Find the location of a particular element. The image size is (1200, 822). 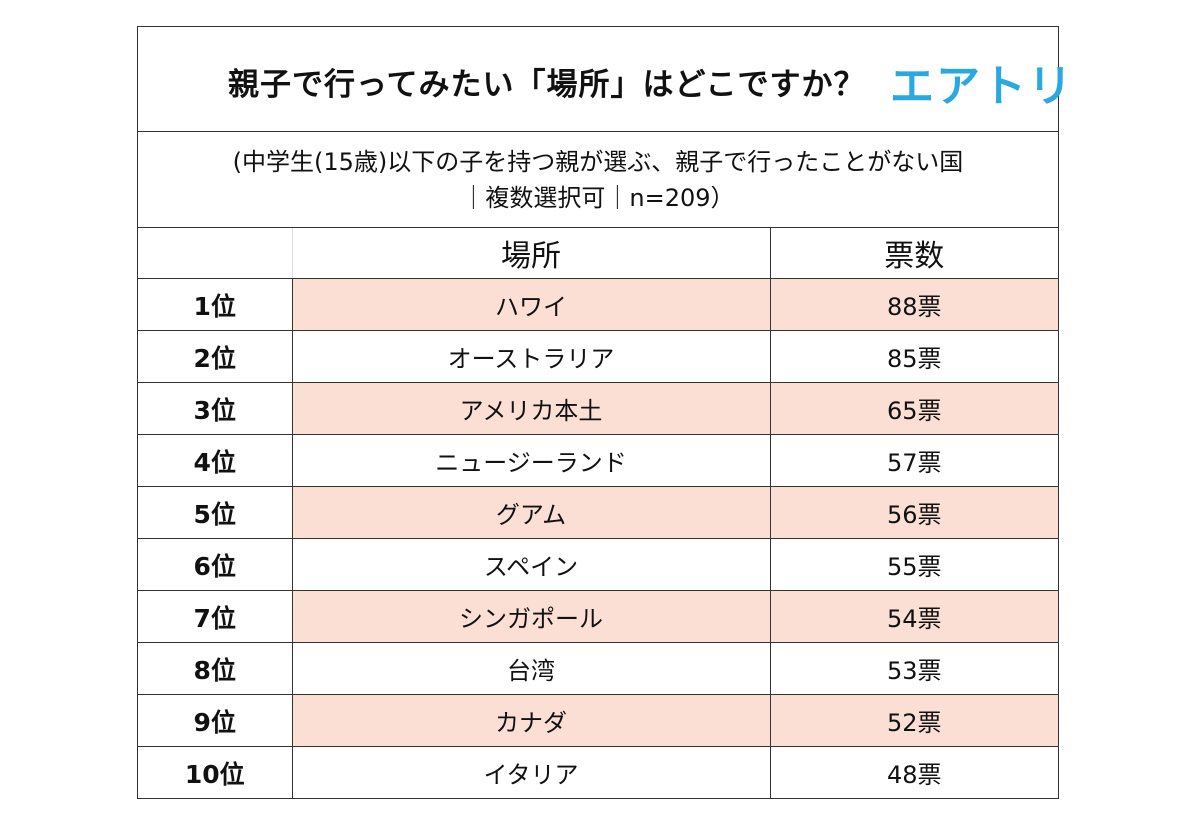

rank-cell: 2位 is located at coordinates (215, 356).